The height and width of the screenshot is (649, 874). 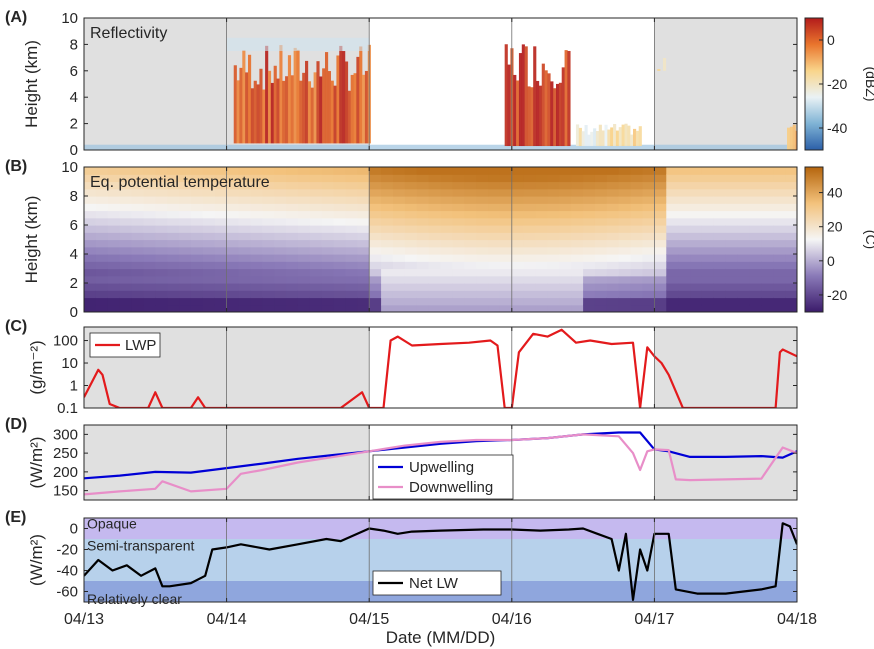 What do you see at coordinates (868, 239) in the screenshot?
I see `colorbar-label: (C)` at bounding box center [868, 239].